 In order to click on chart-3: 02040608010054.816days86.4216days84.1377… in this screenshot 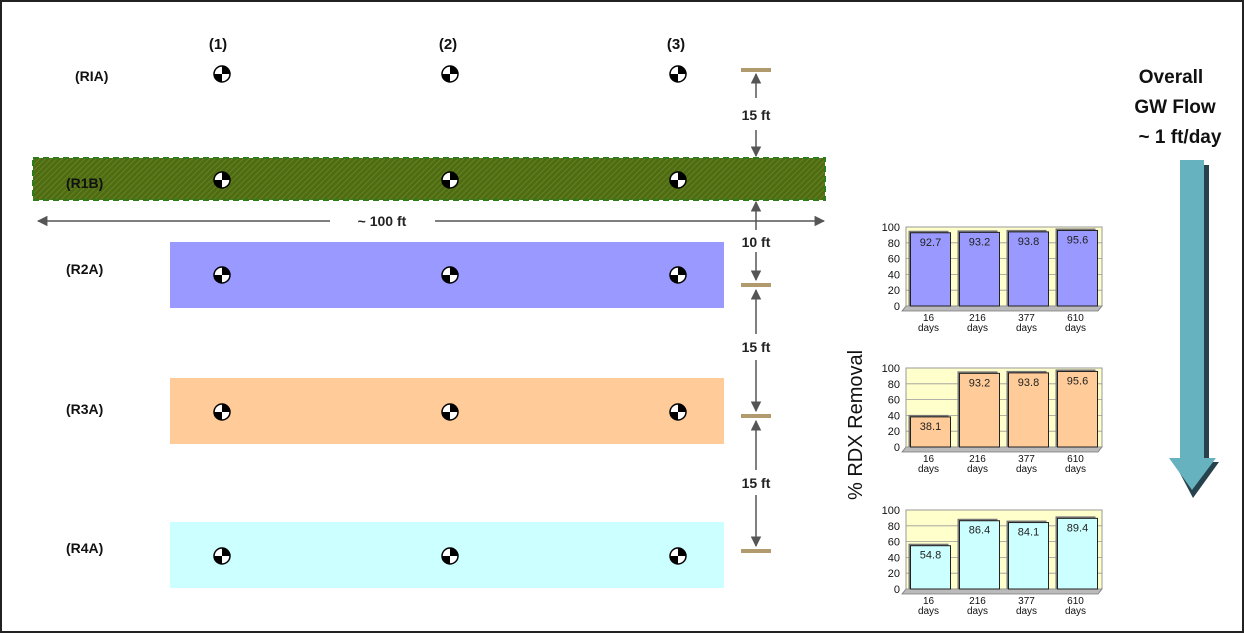, I will do `click(992, 561)`.